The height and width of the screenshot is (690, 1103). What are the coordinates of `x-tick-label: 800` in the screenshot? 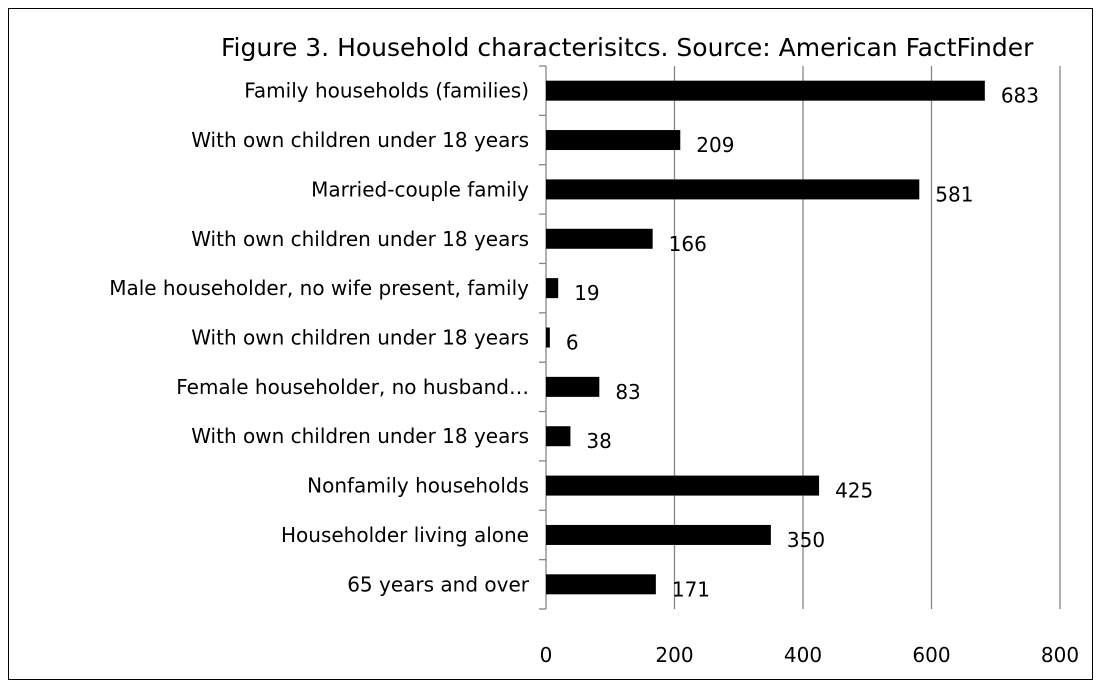 It's located at (1060, 655).